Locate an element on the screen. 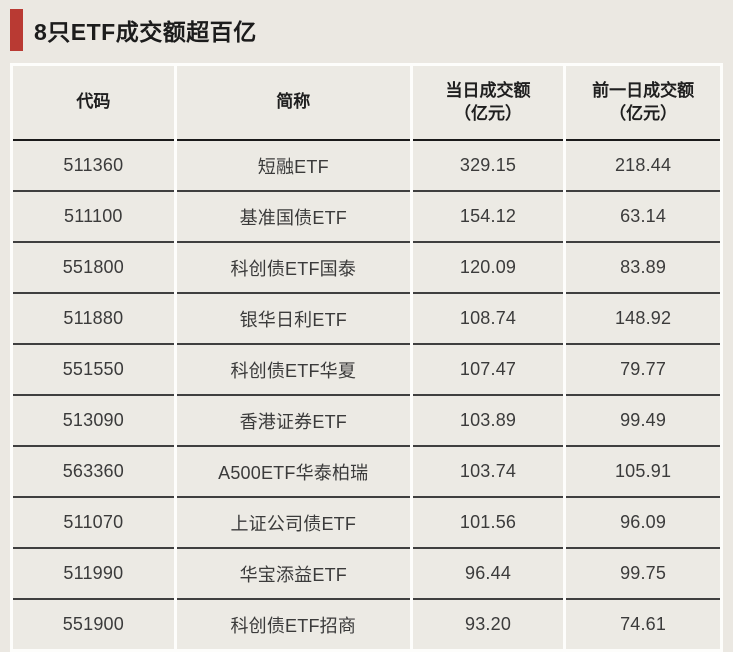  cell-today-turnover: 103.89 is located at coordinates (488, 419).